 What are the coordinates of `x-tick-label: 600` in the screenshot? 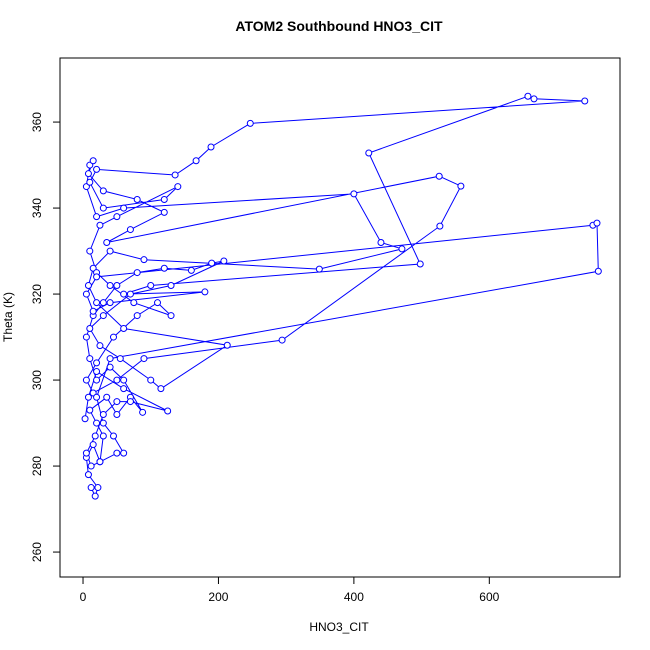 It's located at (489, 597).